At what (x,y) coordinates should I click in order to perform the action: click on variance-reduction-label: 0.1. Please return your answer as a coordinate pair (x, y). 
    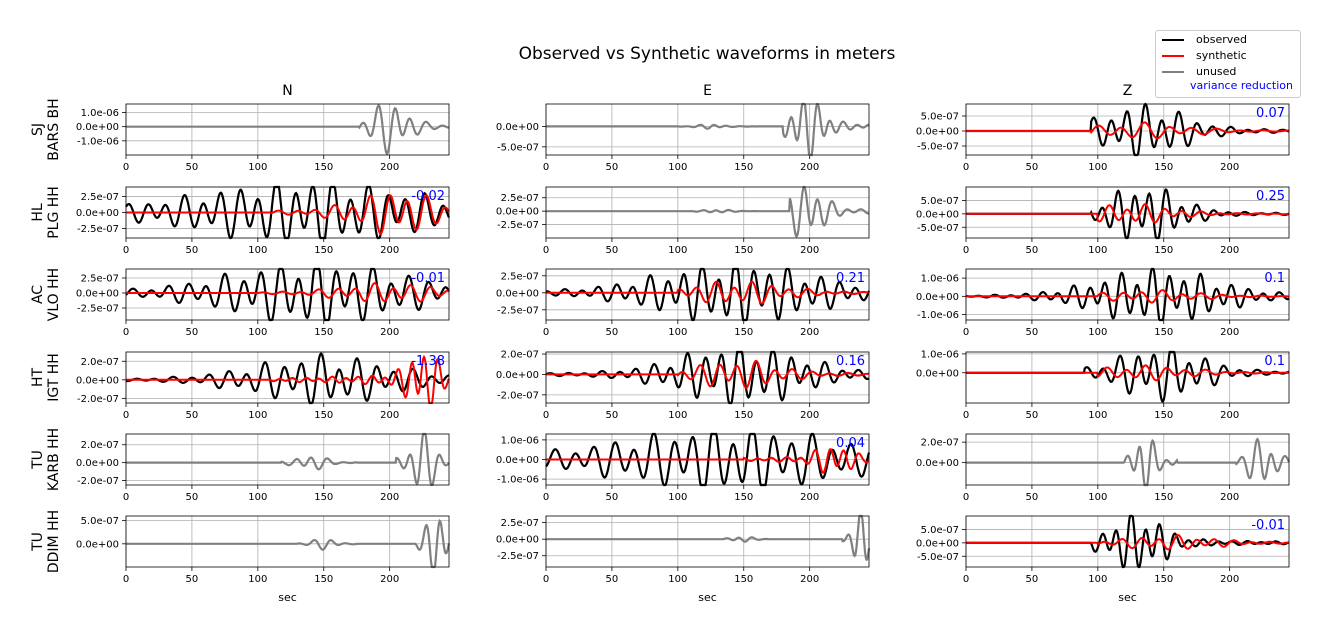
    Looking at the image, I should click on (1274, 361).